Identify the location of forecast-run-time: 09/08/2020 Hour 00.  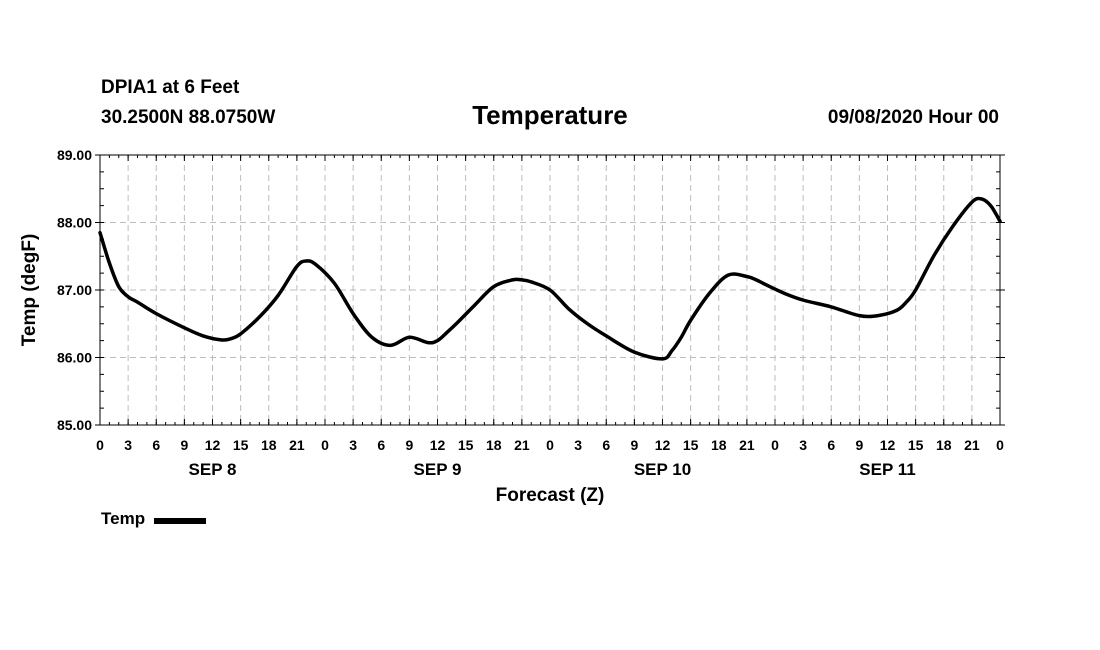
(913, 117).